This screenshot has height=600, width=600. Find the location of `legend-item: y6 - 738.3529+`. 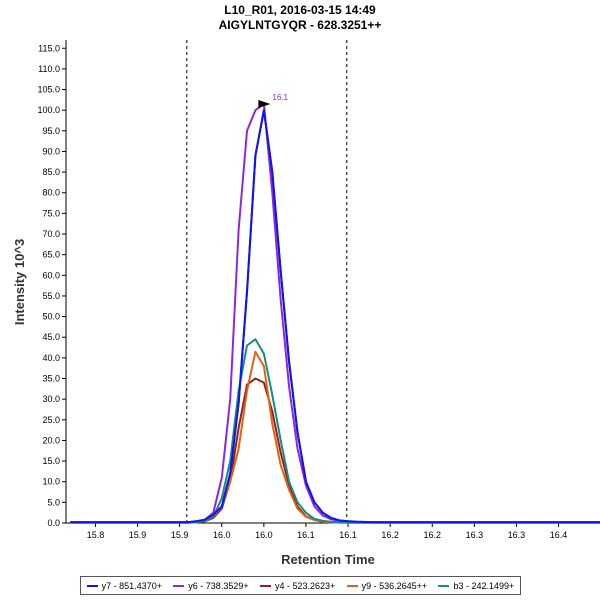

legend-item: y6 - 738.3529+ is located at coordinates (211, 585).